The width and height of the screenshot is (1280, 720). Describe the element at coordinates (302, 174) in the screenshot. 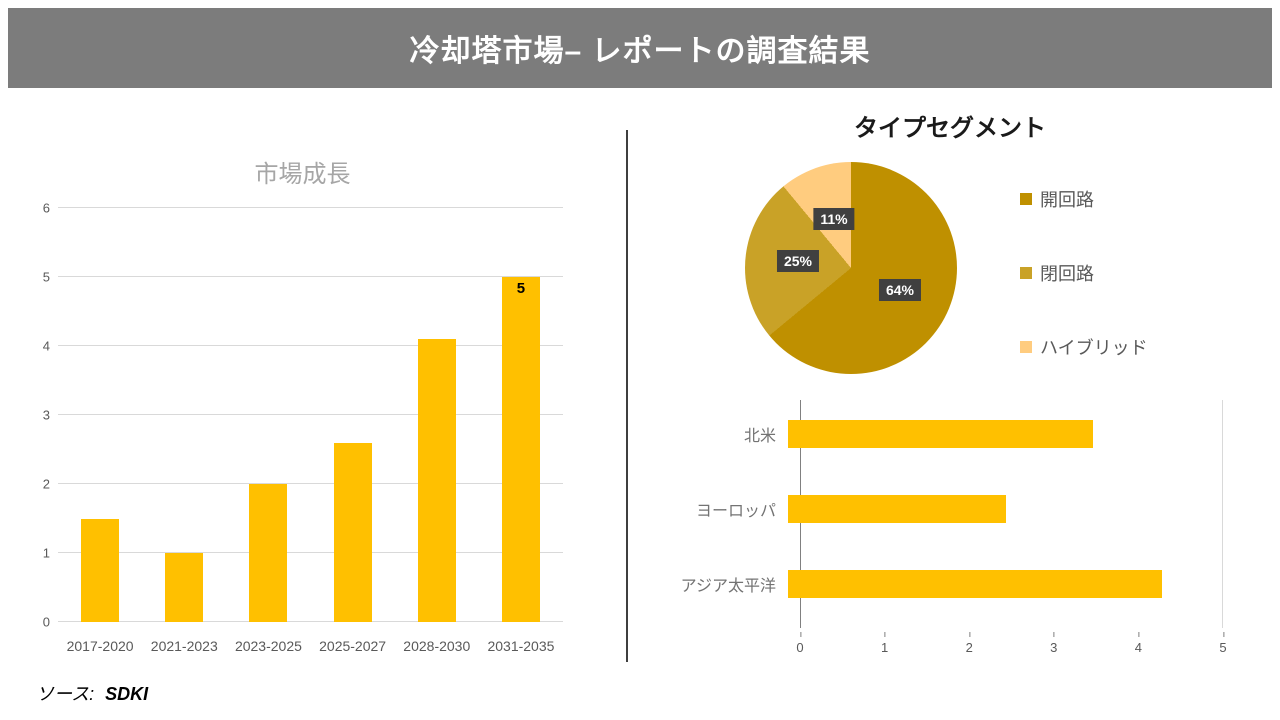

I see `market-growth-title: 市場成長` at that location.